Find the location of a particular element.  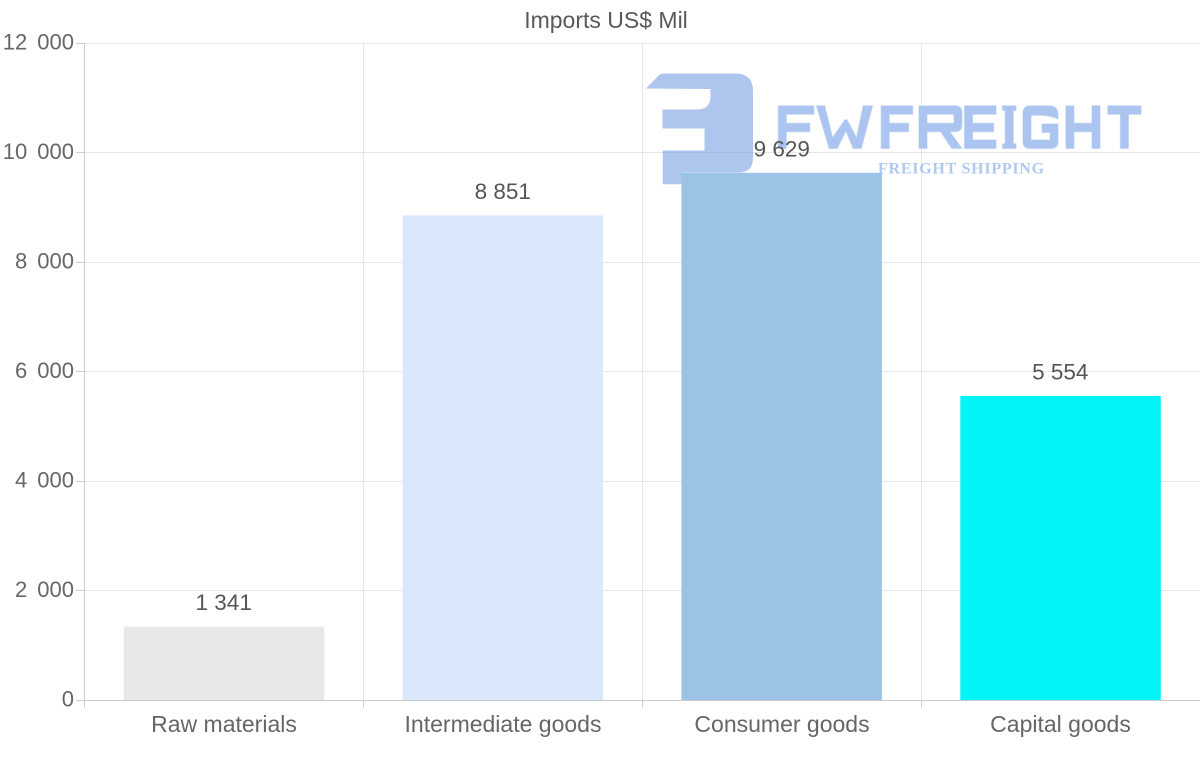

svg-text: 10 000 is located at coordinates (38, 151).